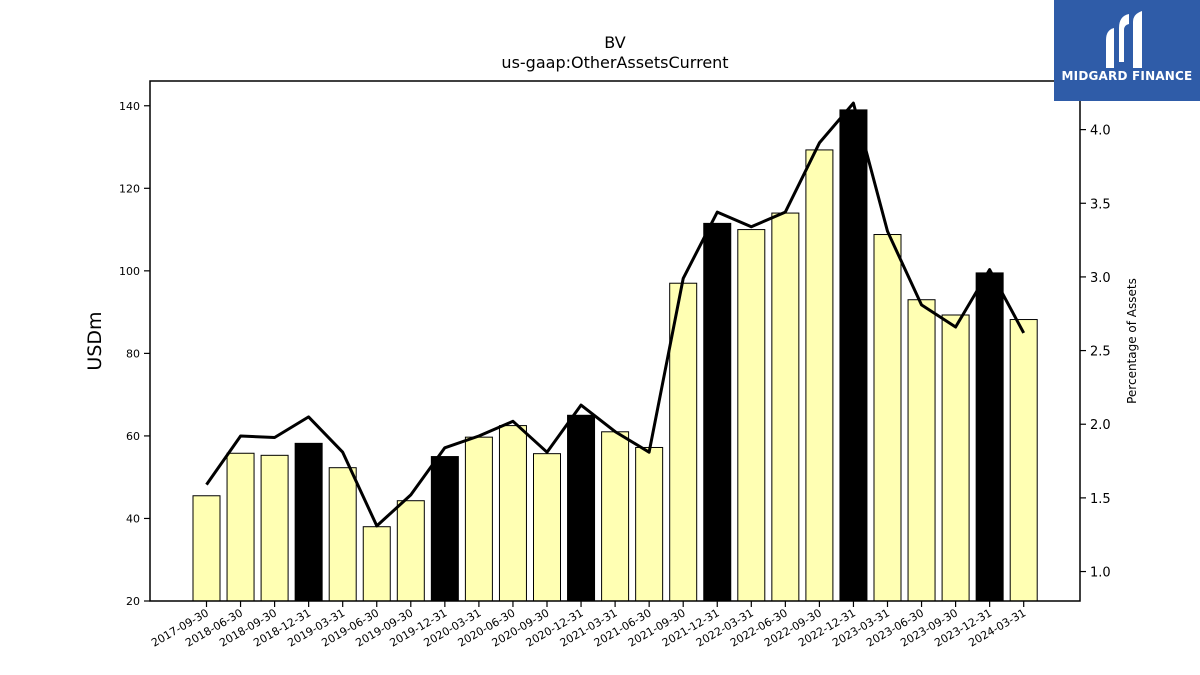  I want to click on y2-axis-label: Percentage of Assets, so click(1132, 341).